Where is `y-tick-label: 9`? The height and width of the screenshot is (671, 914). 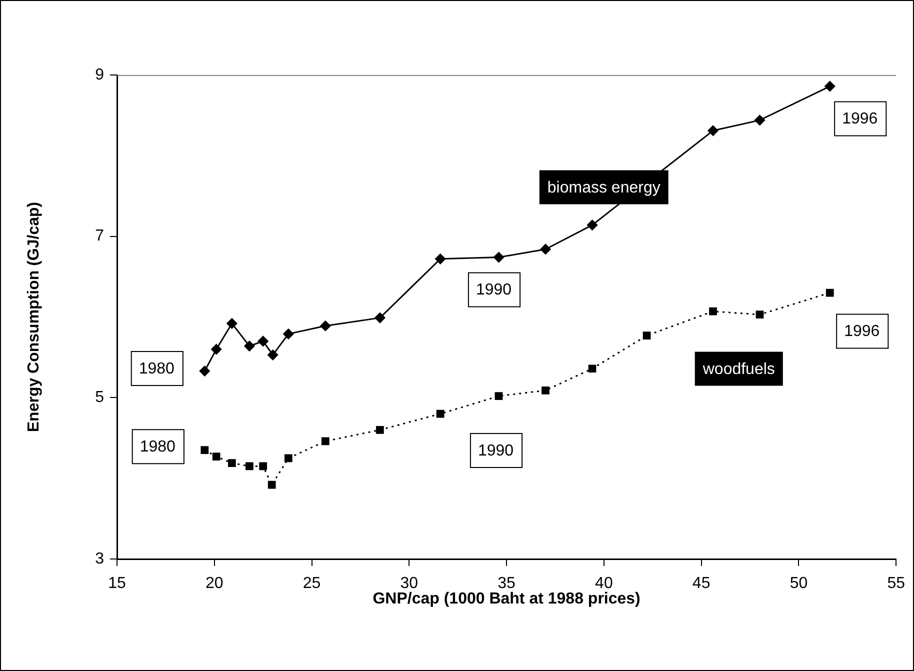
y-tick-label: 9 is located at coordinates (99, 75).